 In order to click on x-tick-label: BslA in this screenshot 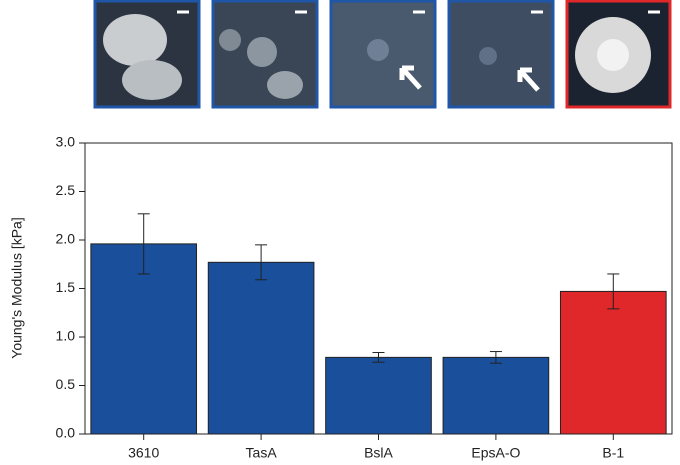, I will do `click(378, 453)`.